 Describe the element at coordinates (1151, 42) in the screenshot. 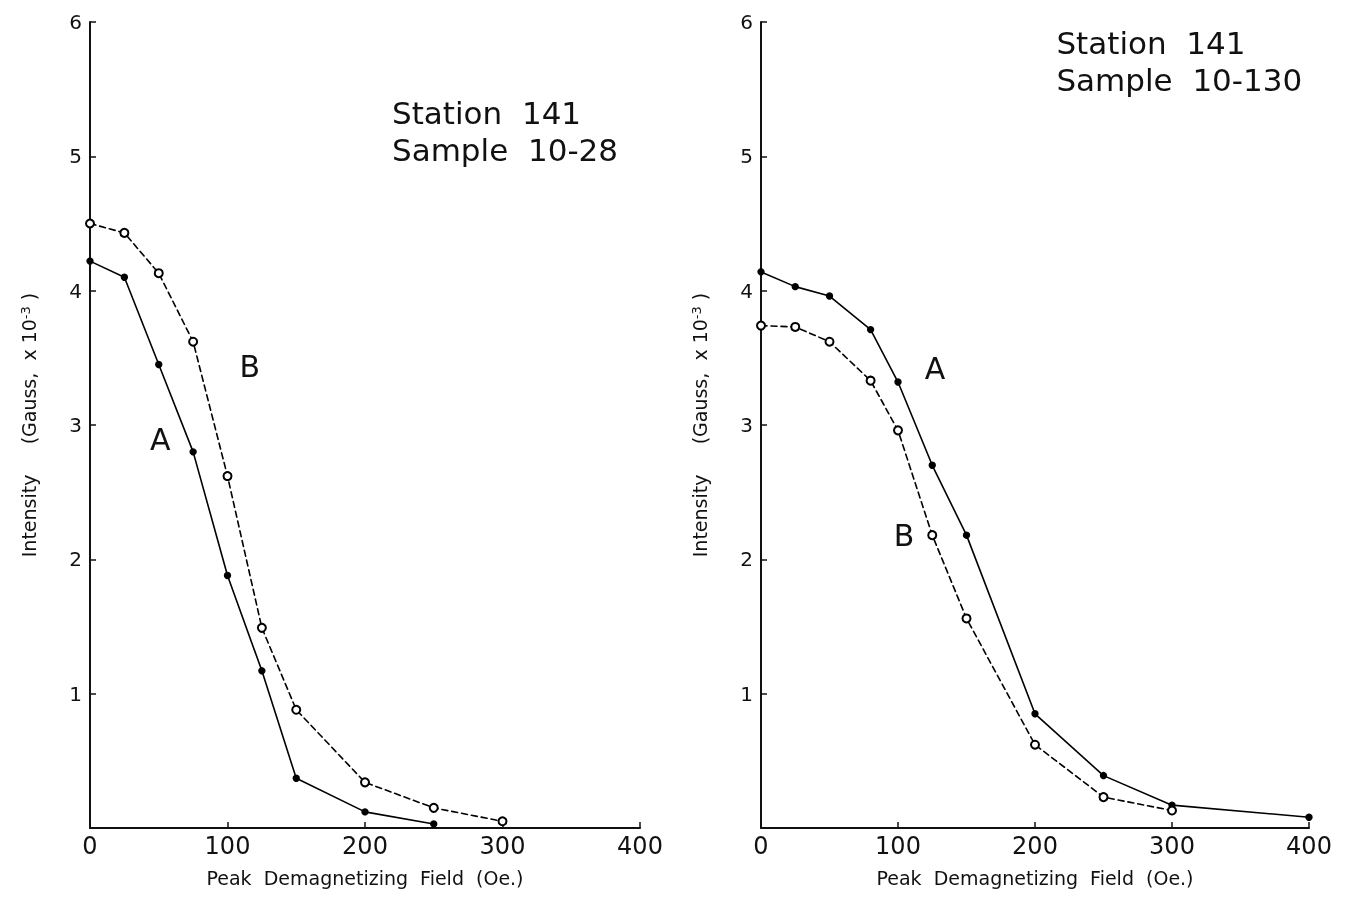

I see `chart-title: Station 141` at that location.